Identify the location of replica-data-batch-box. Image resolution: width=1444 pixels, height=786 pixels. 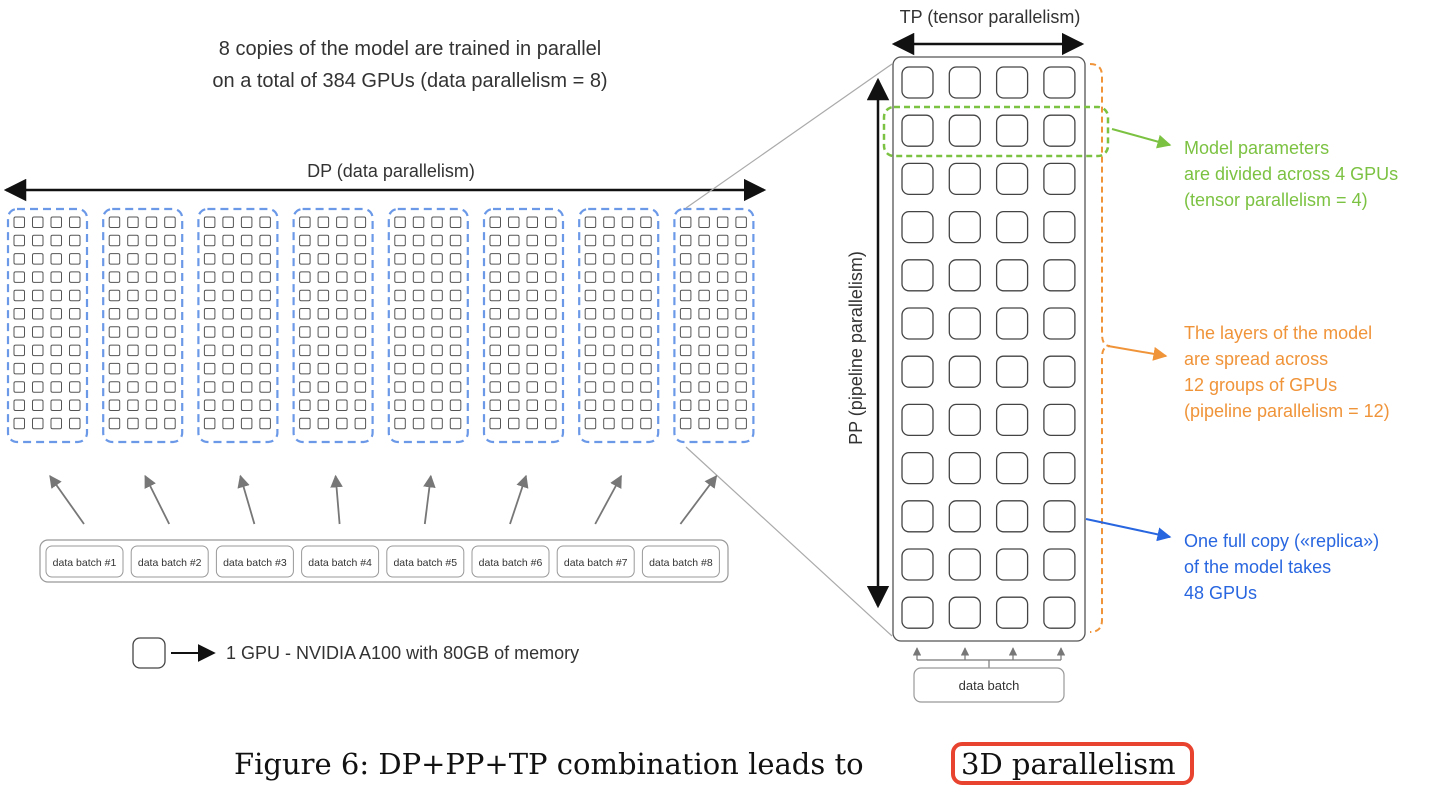
(989, 685).